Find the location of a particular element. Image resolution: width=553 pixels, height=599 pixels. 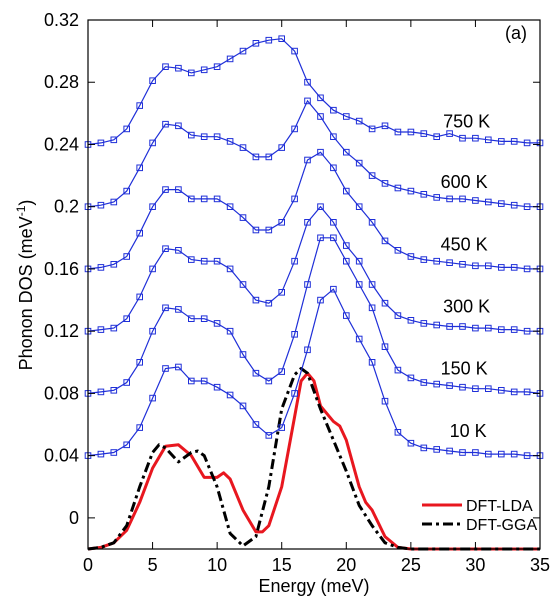

x-tick-label: 25 is located at coordinates (411, 565).